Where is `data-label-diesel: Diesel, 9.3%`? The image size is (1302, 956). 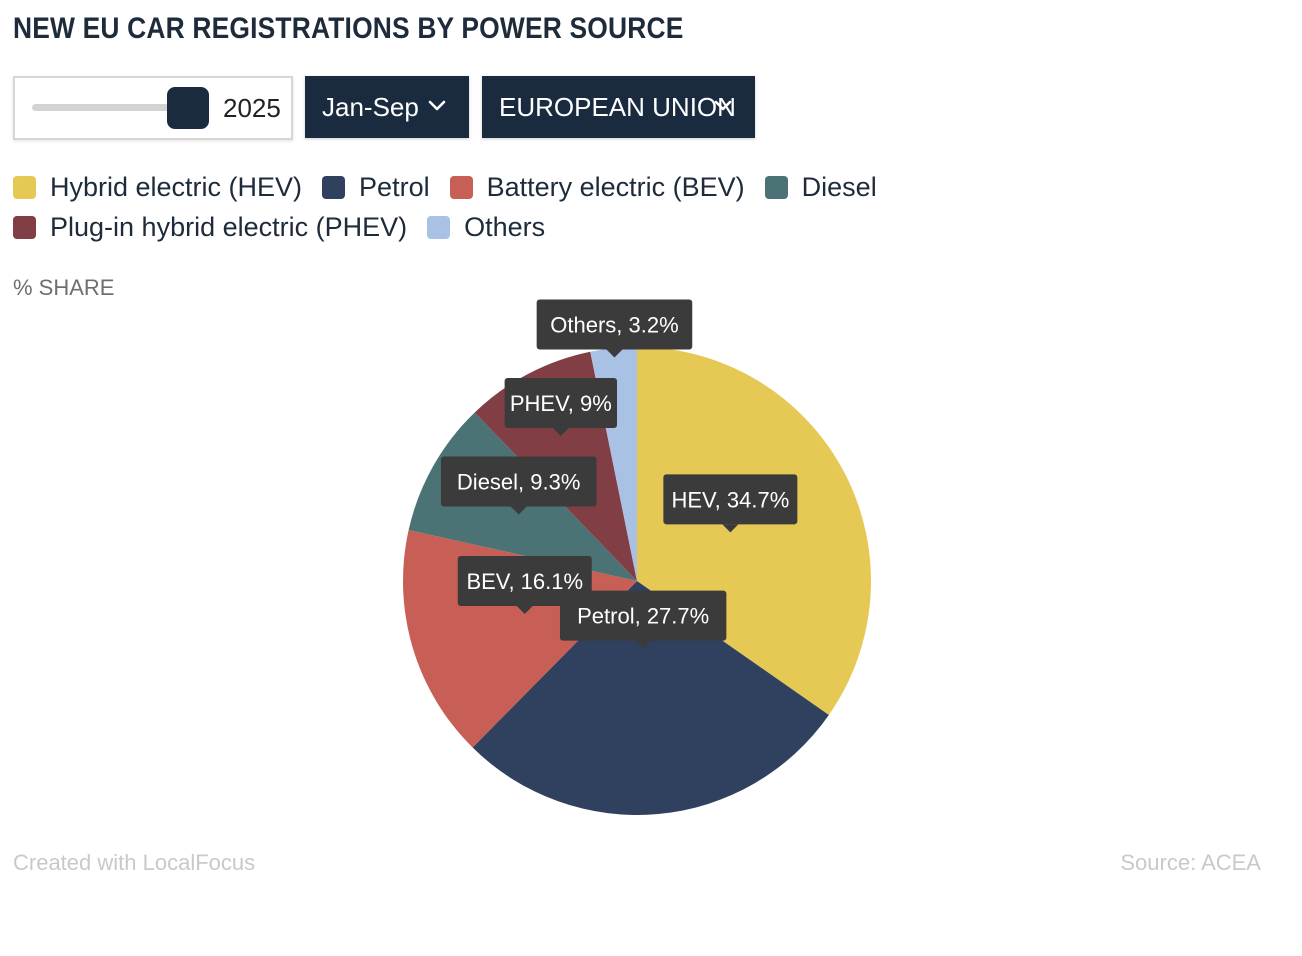
data-label-diesel: Diesel, 9.3% is located at coordinates (518, 485).